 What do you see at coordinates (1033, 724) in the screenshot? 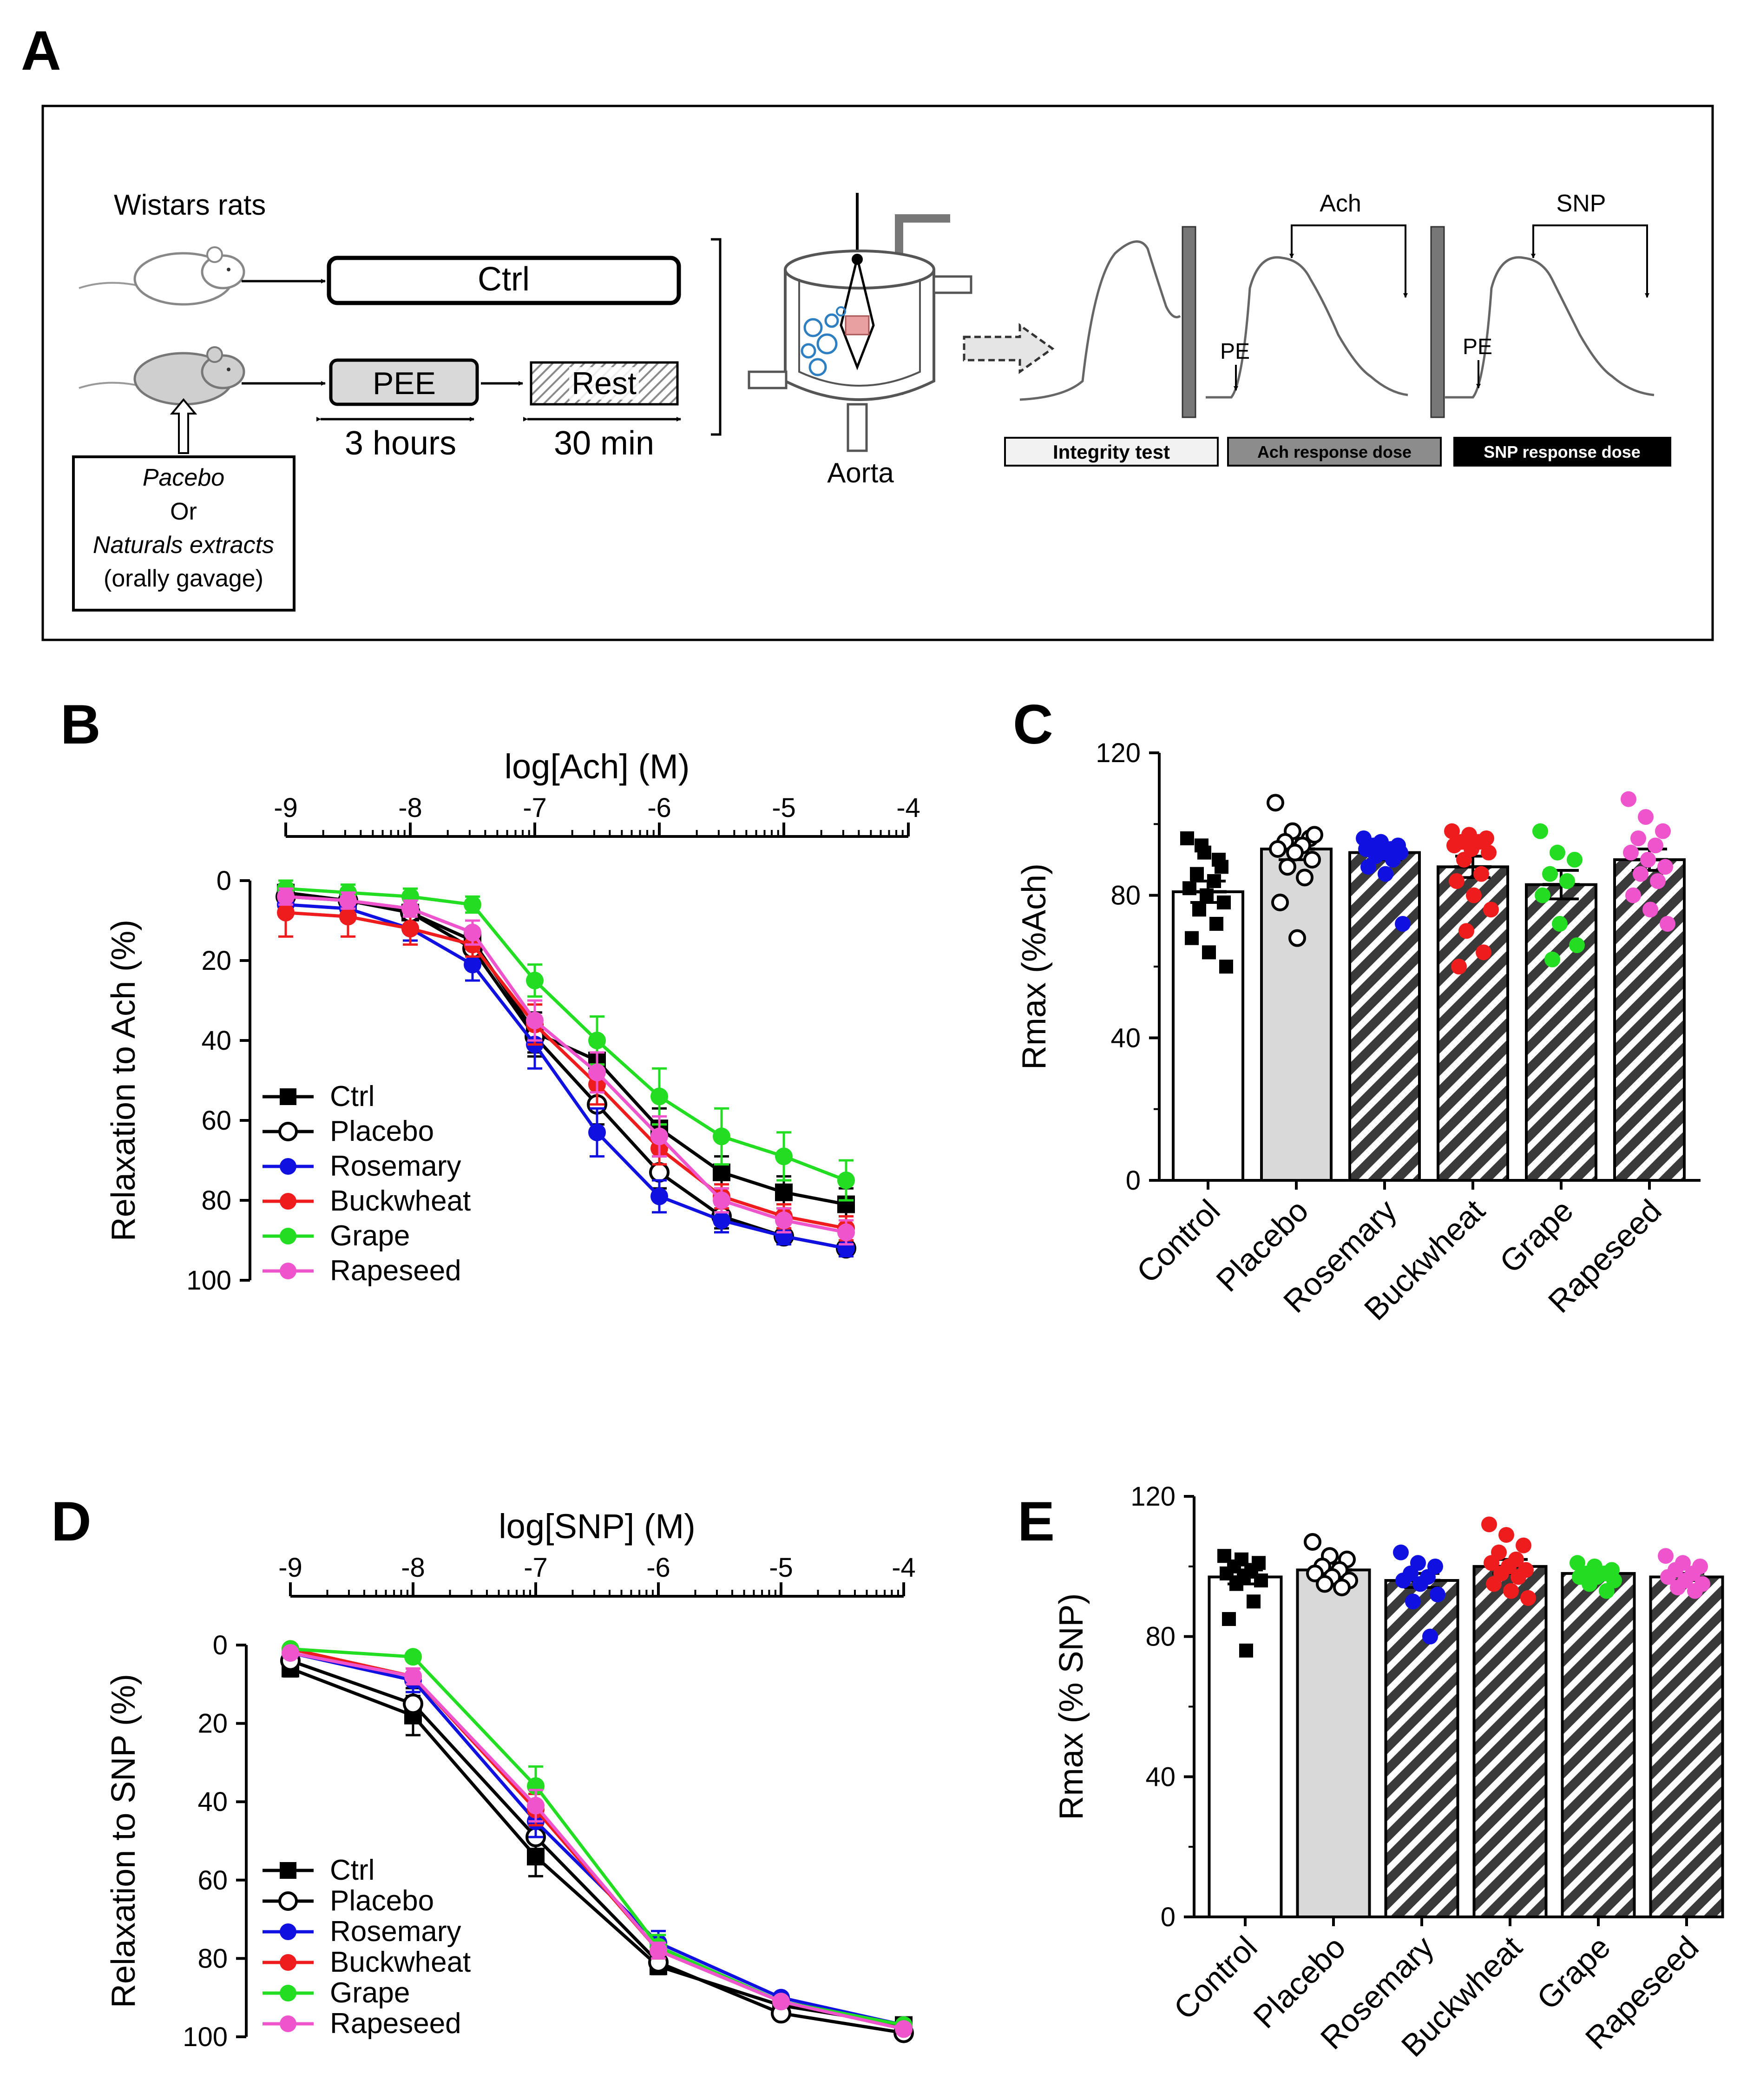
I see `panel-label-c: C` at bounding box center [1033, 724].